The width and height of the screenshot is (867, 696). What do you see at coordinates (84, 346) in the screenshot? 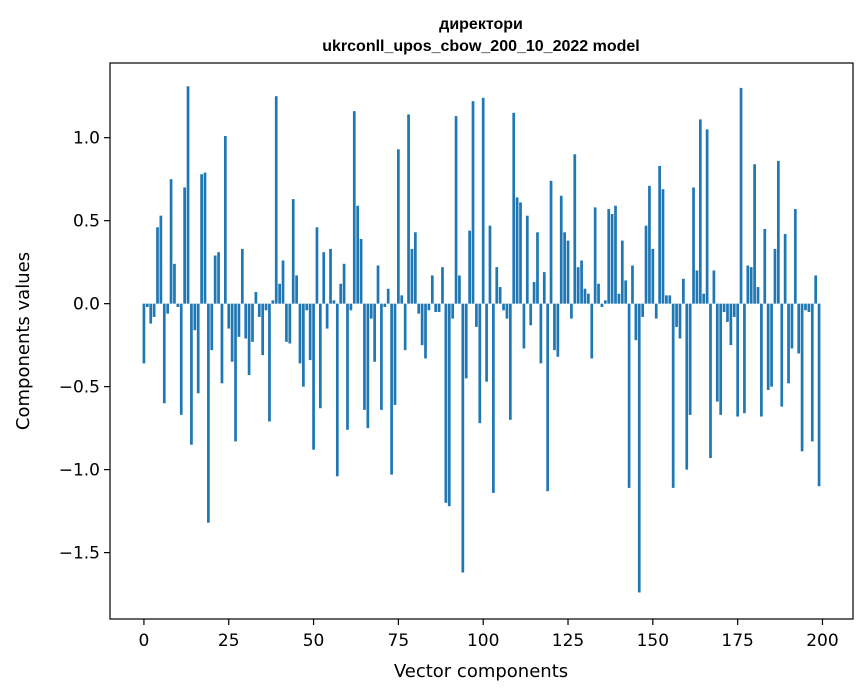
I see `y-axis-ticks: −1.5 −1.0 −0.5 0.0 0.5 1.0` at bounding box center [84, 346].